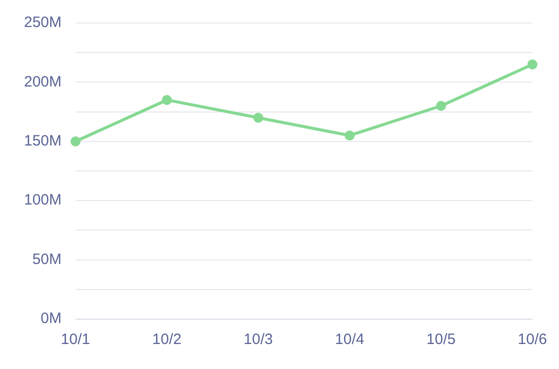 Image resolution: width=559 pixels, height=369 pixels. Describe the element at coordinates (43, 141) in the screenshot. I see `y-tick-label: 150M` at that location.